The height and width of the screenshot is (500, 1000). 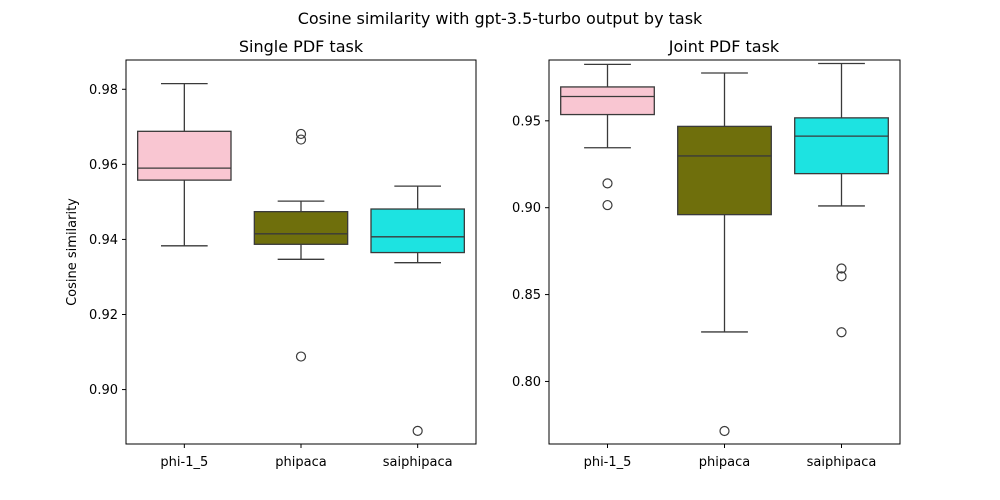 What do you see at coordinates (301, 46) in the screenshot?
I see `chart-title-single-pdf: Single PDF task` at bounding box center [301, 46].